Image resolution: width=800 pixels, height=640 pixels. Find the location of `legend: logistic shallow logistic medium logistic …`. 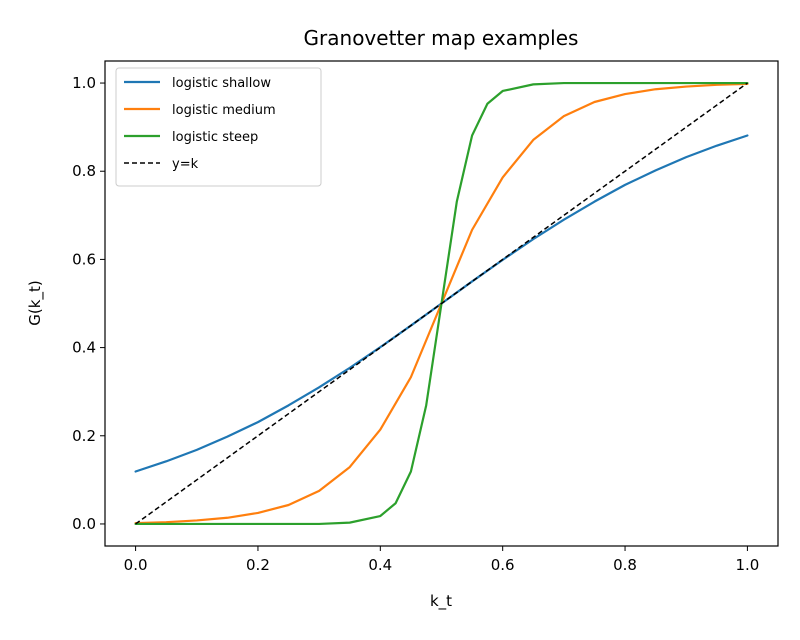

legend: logistic shallow logistic medium logistic … is located at coordinates (218, 127).